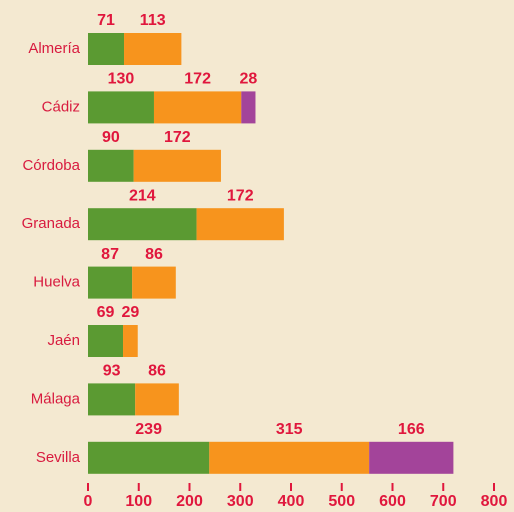 The image size is (514, 512). What do you see at coordinates (51, 223) in the screenshot?
I see `category-label: Granada` at bounding box center [51, 223].